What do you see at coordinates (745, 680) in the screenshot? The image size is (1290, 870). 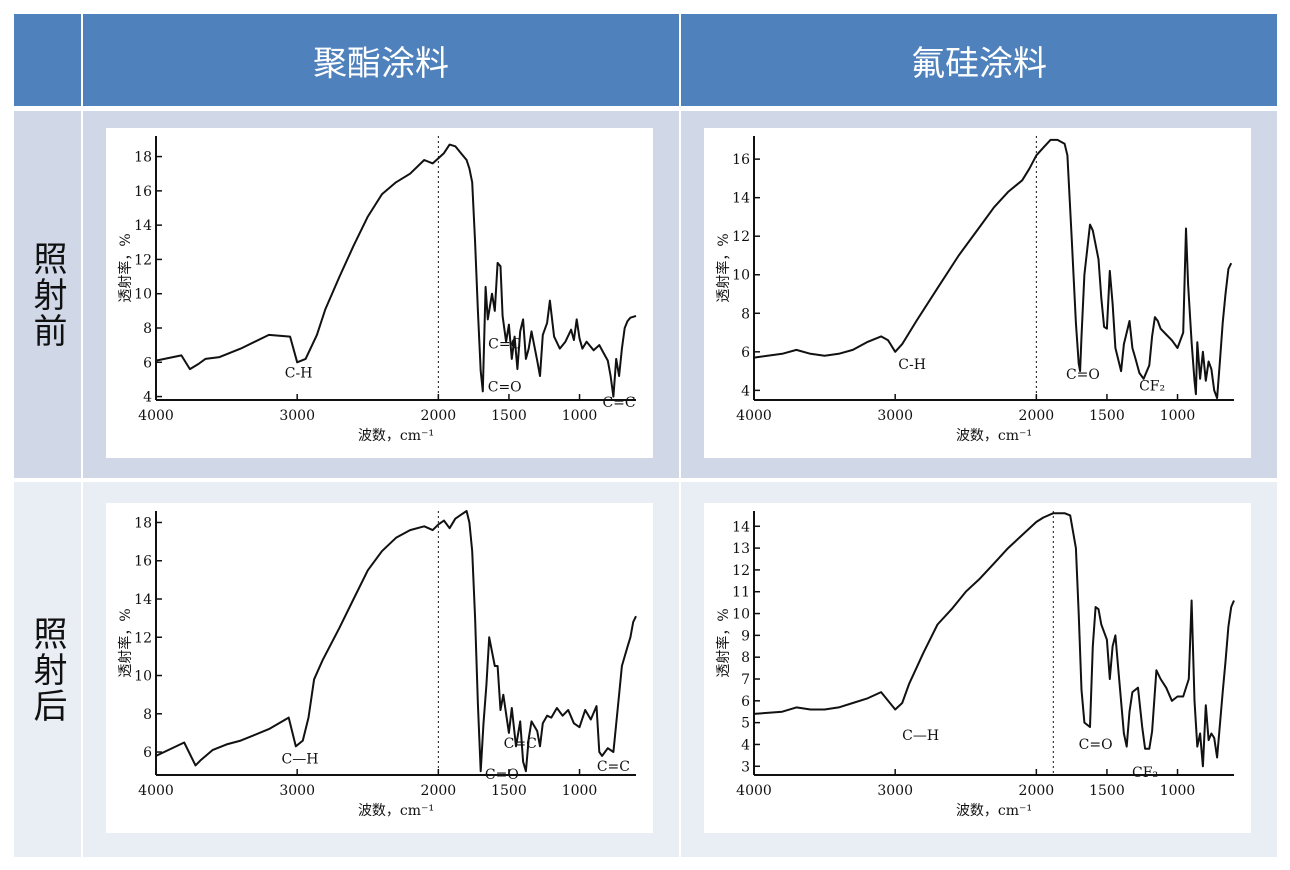 I see `chart-3-y-tick-label-4: 7` at bounding box center [745, 680].